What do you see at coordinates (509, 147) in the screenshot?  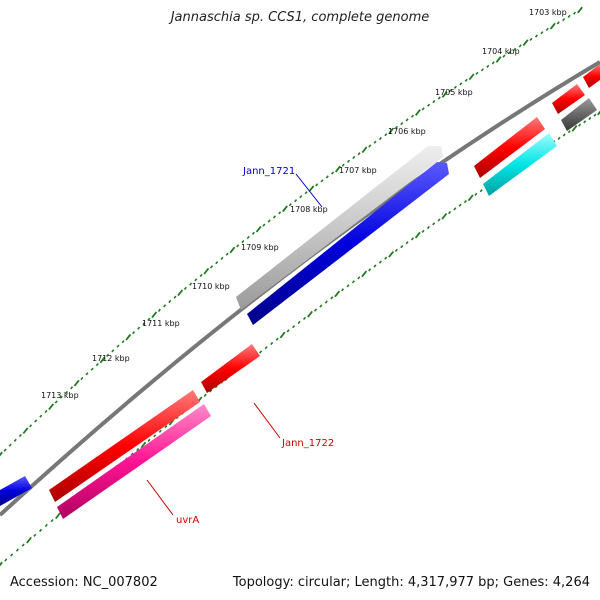 I see `gene-feature-red-a` at bounding box center [509, 147].